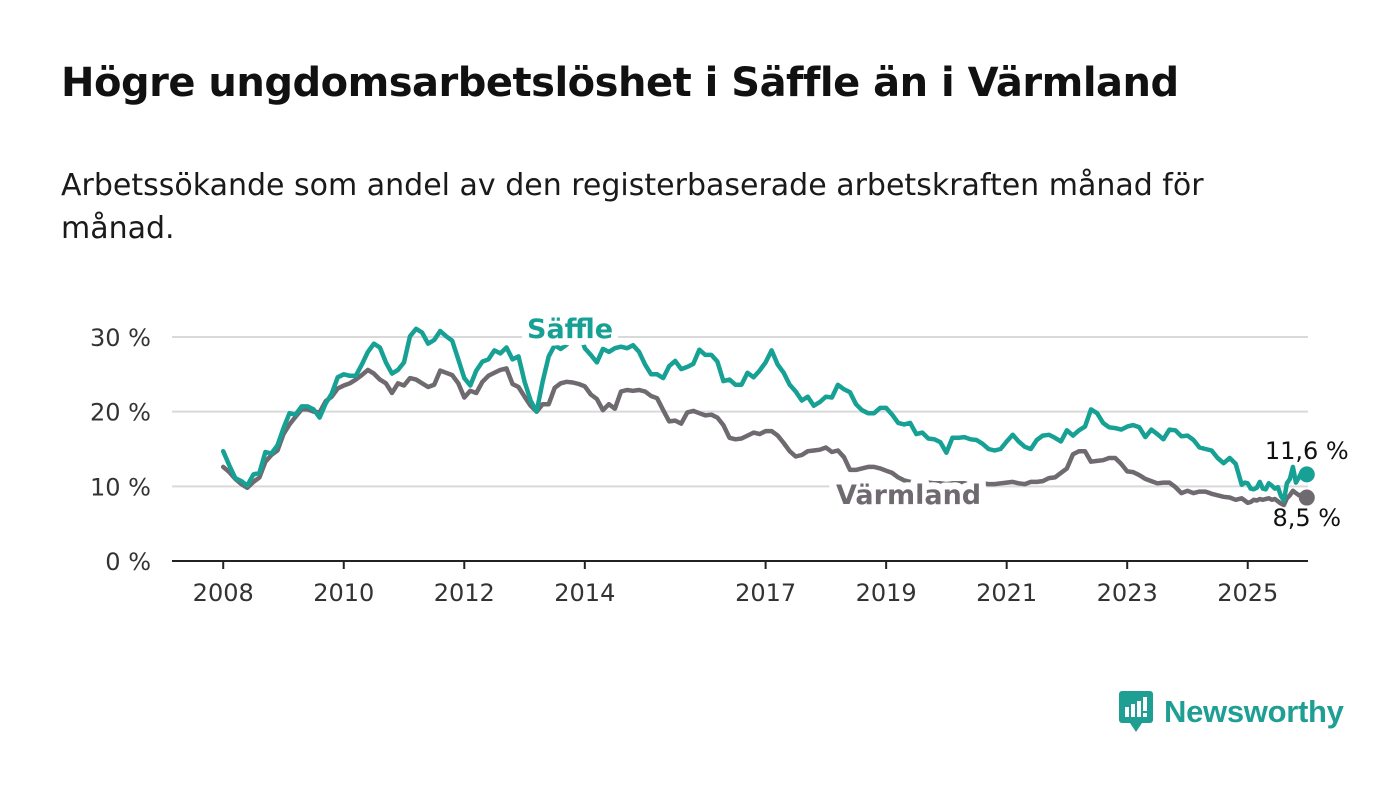 Image resolution: width=1400 pixels, height=794 pixels. I want to click on x-tick-label: 2014, so click(584, 593).